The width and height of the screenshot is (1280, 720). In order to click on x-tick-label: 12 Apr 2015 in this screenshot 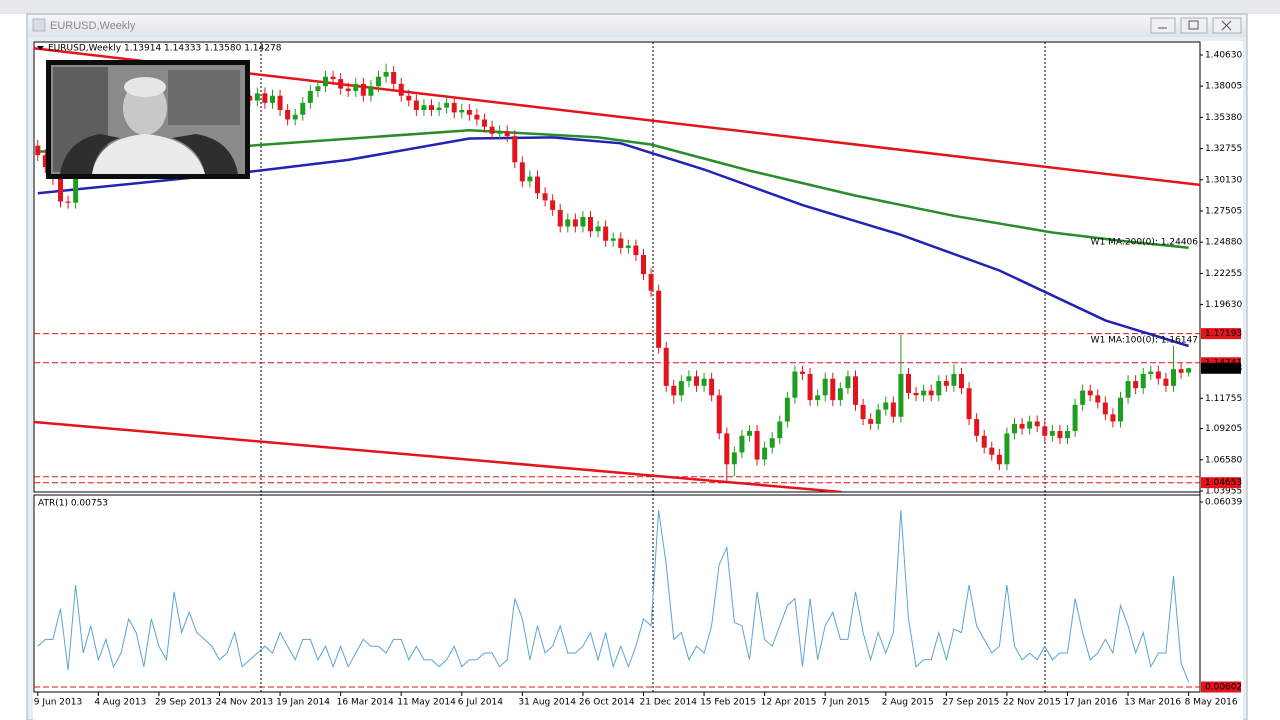, I will do `click(789, 703)`.